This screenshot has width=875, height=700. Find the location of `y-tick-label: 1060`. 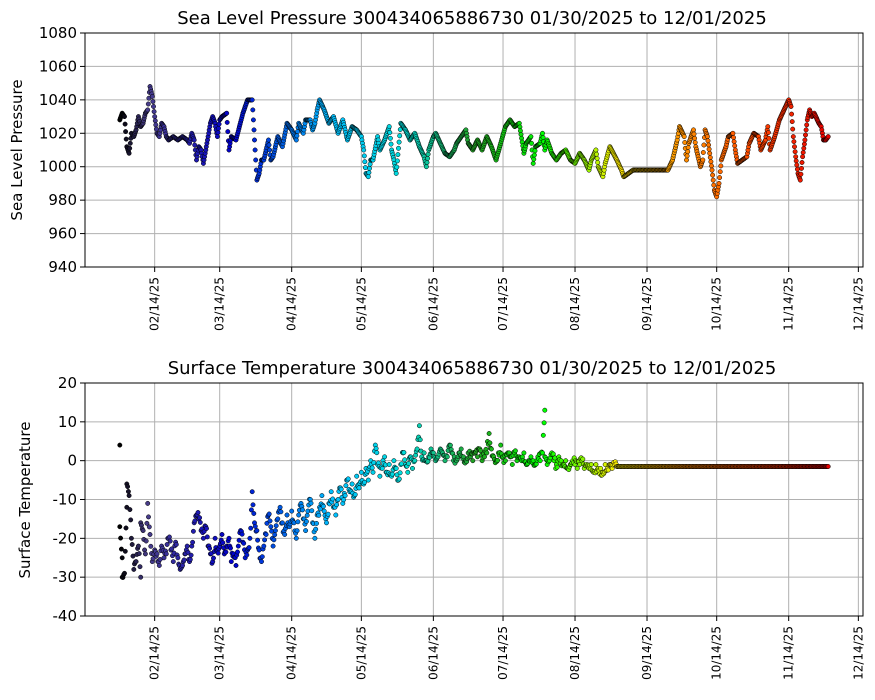

y-tick-label: 1060 is located at coordinates (58, 66).